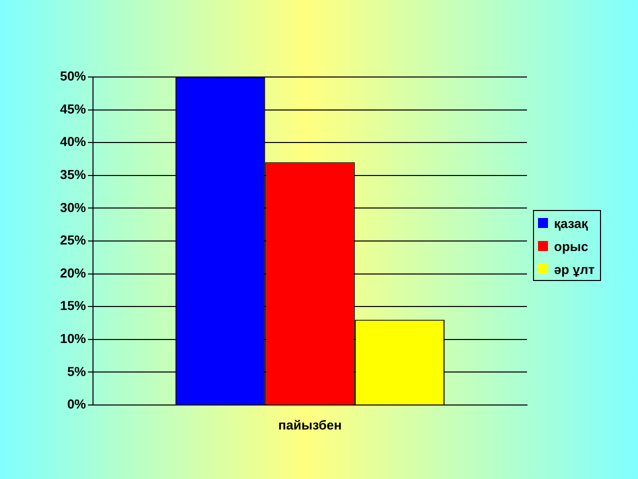 The image size is (638, 479). I want to click on y-tick-label: 35%, so click(73, 174).